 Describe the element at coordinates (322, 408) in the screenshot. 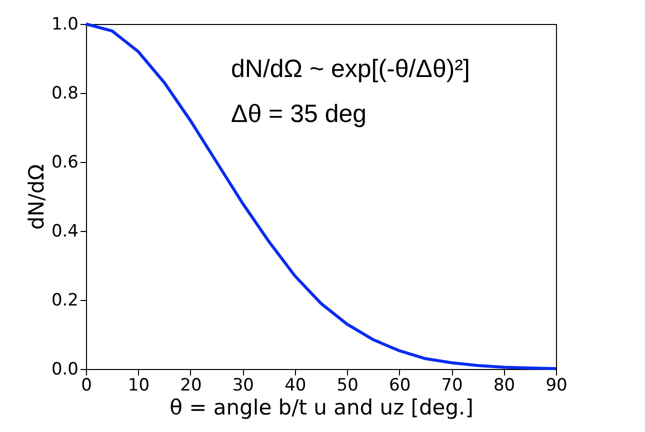

I see `x-axis-title: θ = angle b/t u and uz [deg.]` at that location.